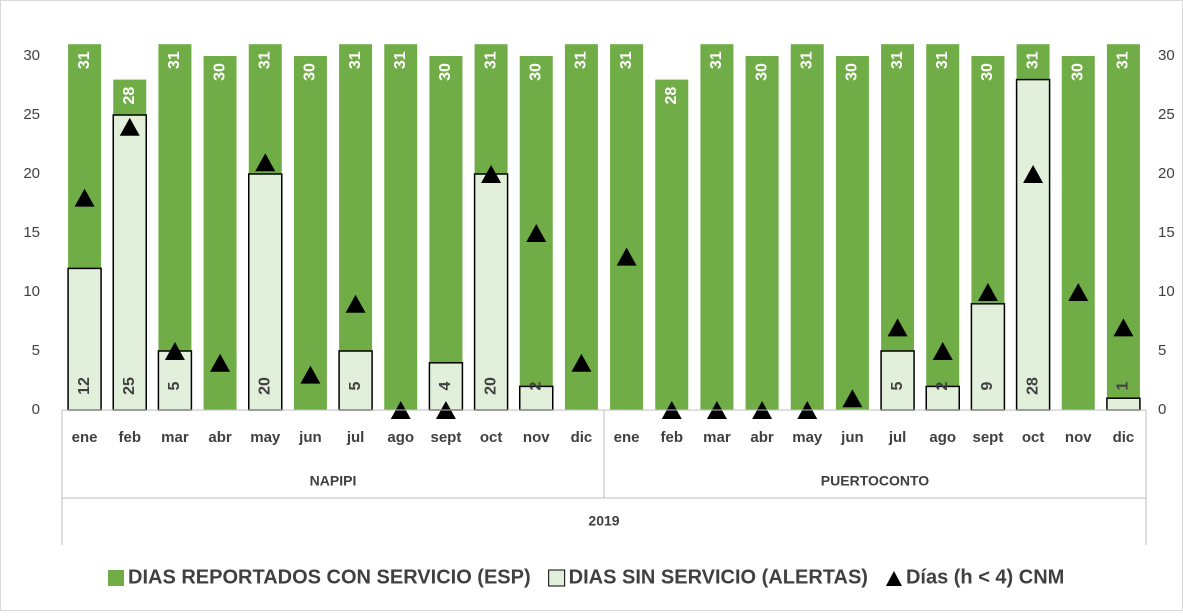 The height and width of the screenshot is (616, 1183). What do you see at coordinates (985, 577) in the screenshot?
I see `legend-label: Días (h < 4) CNM` at bounding box center [985, 577].